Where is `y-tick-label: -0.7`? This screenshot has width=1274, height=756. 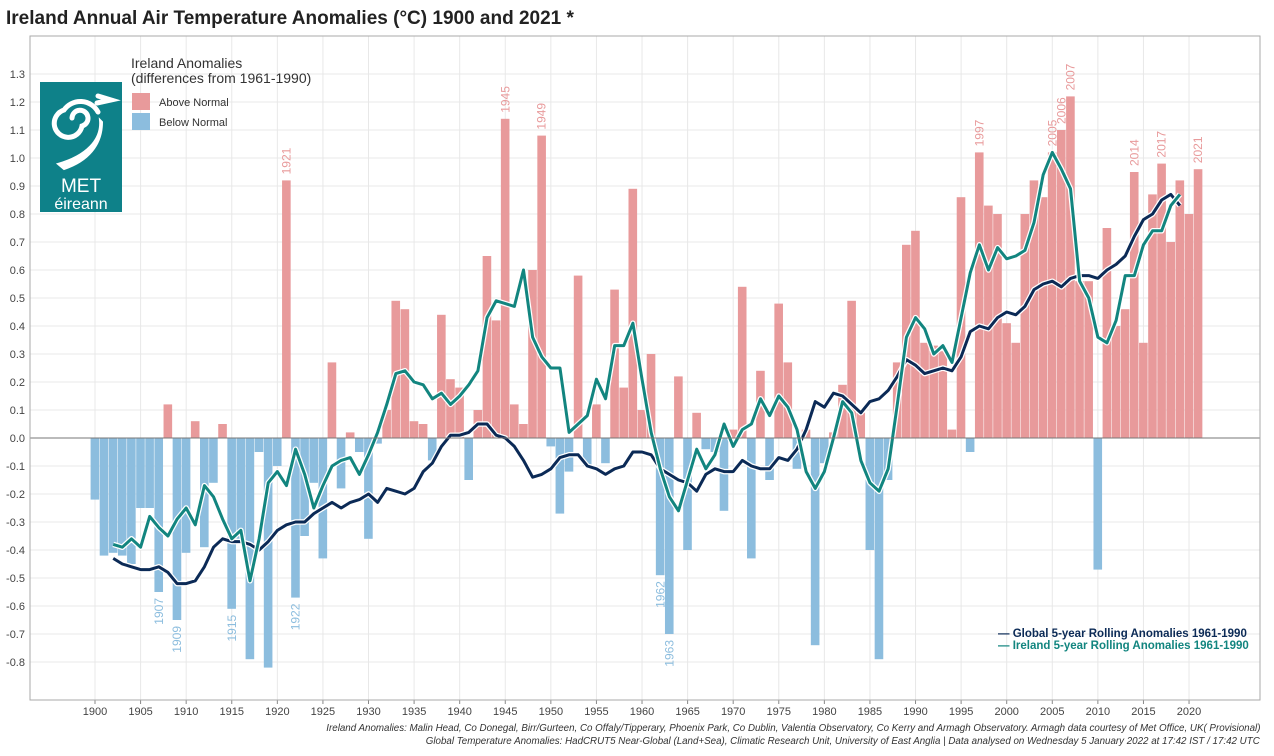
y-tick-label: -0.7 is located at coordinates (15, 635).